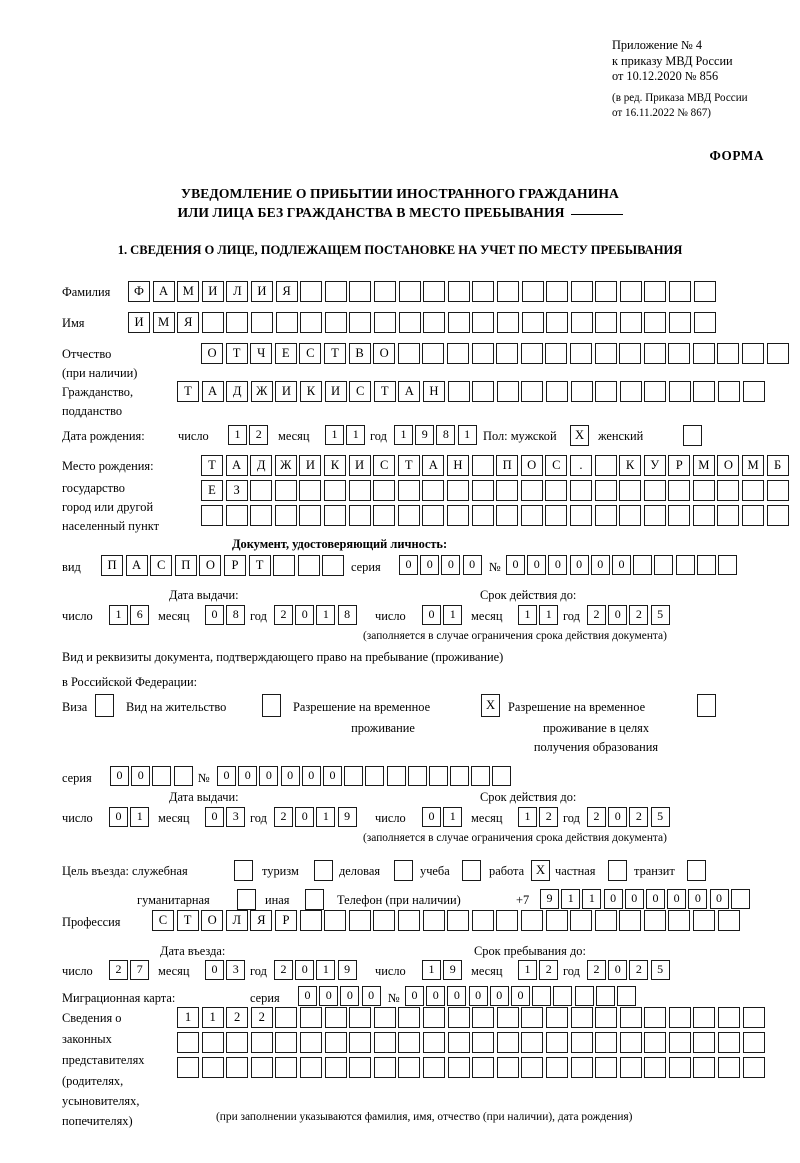 The image size is (800, 1163). What do you see at coordinates (579, 435) in the screenshot?
I see `sex-male-checkbox: X` at bounding box center [579, 435].